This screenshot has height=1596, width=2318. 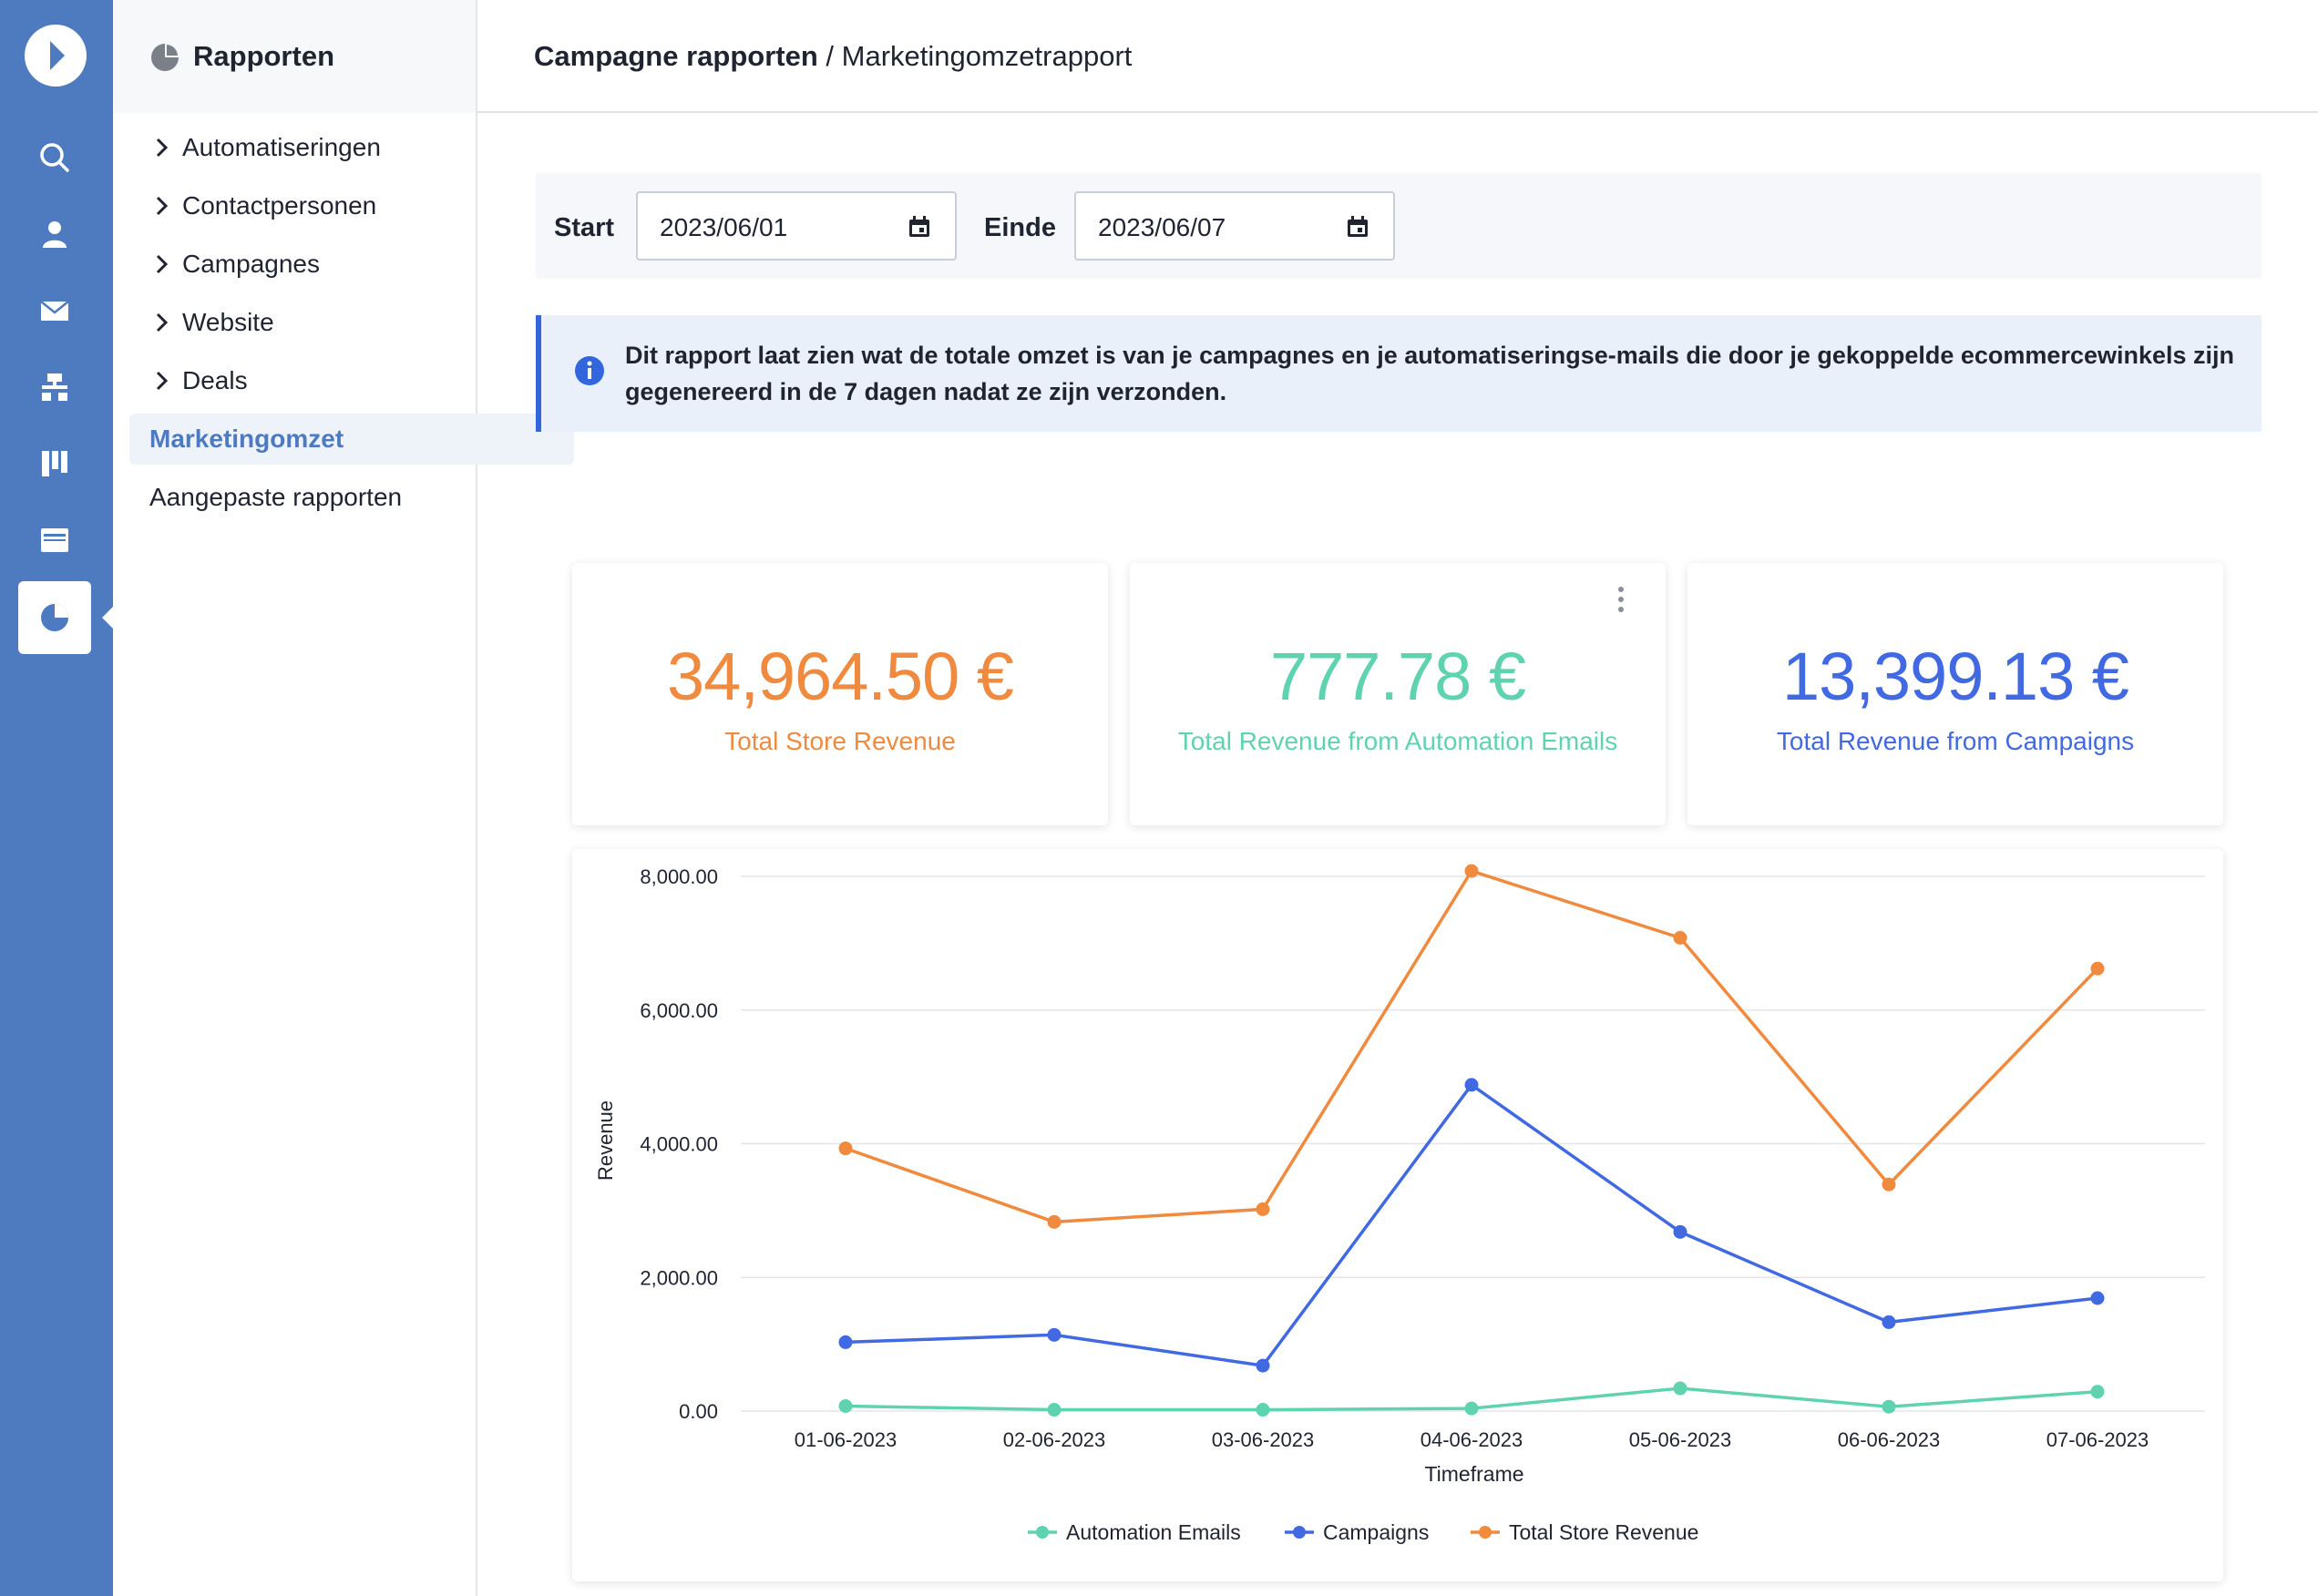 I want to click on info-icon, so click(x=589, y=370).